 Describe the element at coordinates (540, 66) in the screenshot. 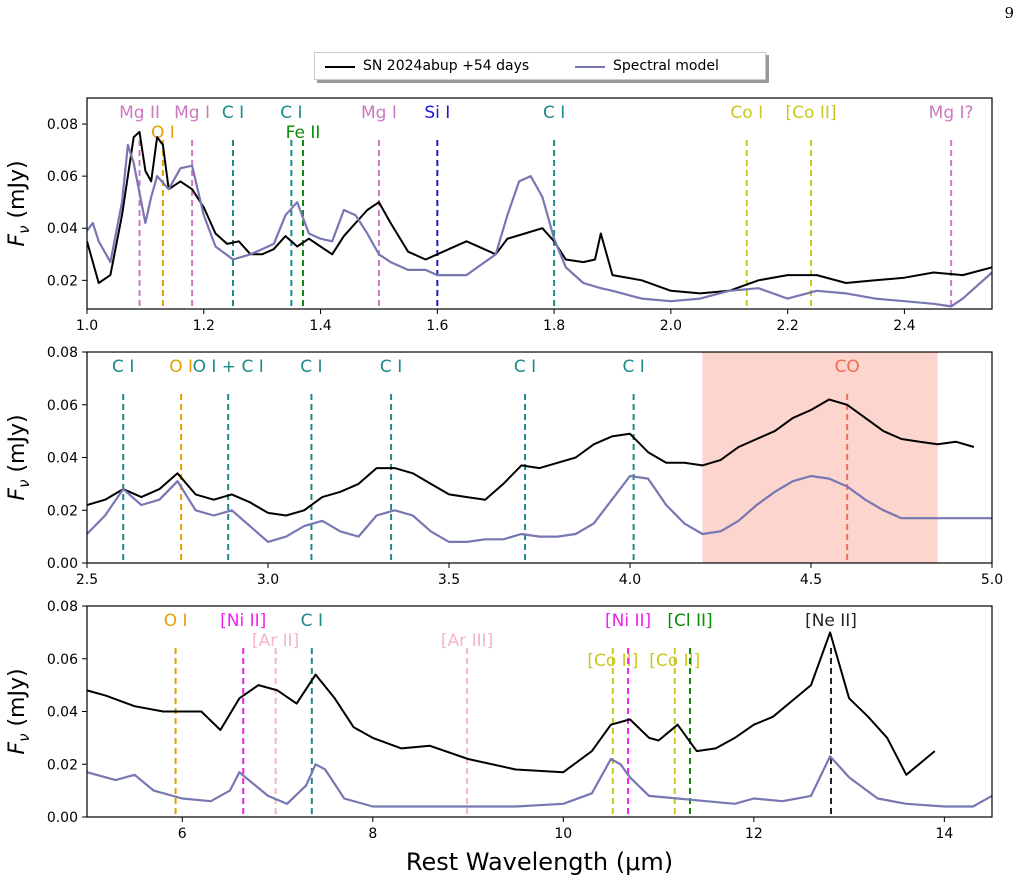

I see `legend: SN 2024abup +54 days Spectral model` at that location.